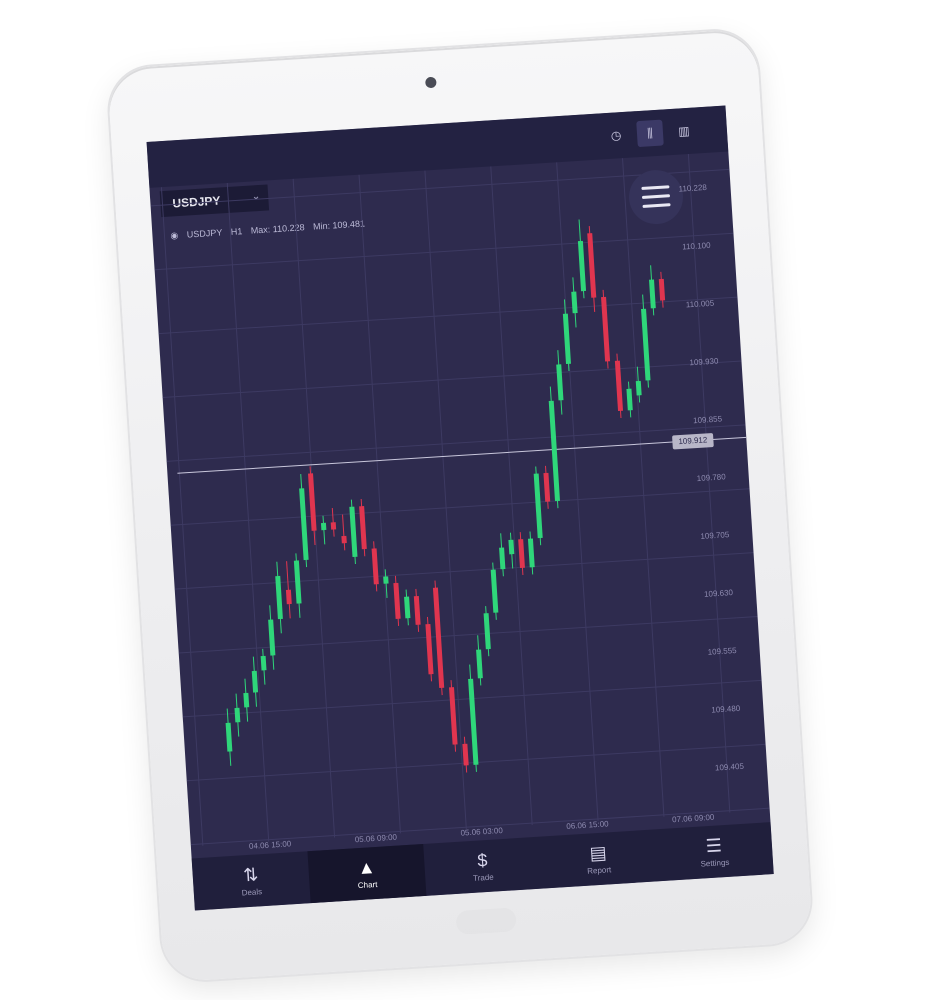 The height and width of the screenshot is (1000, 940). I want to click on x-axis-label: 05.06 09:00, so click(376, 838).